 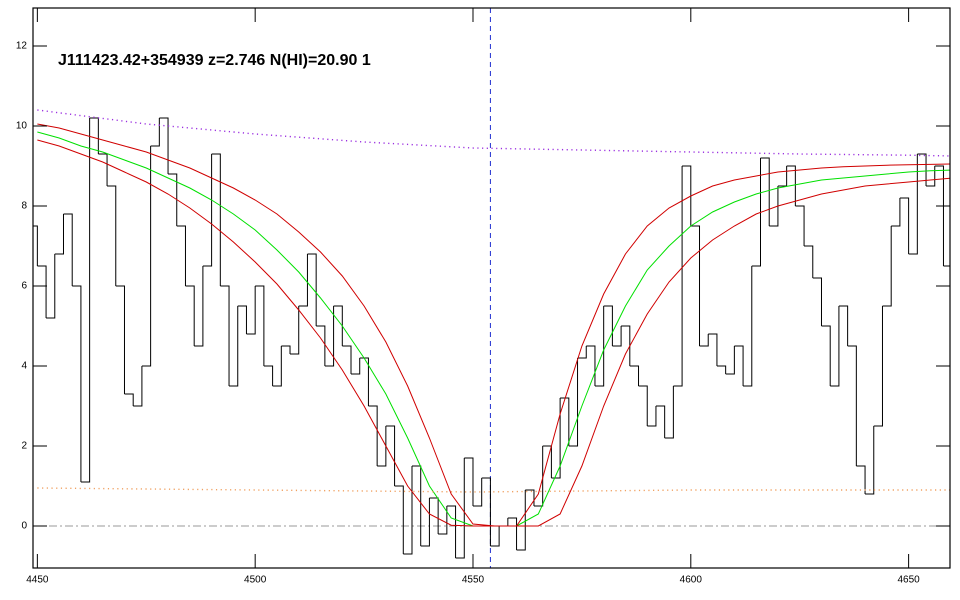 What do you see at coordinates (24, 446) in the screenshot?
I see `y-tick-label: 2` at bounding box center [24, 446].